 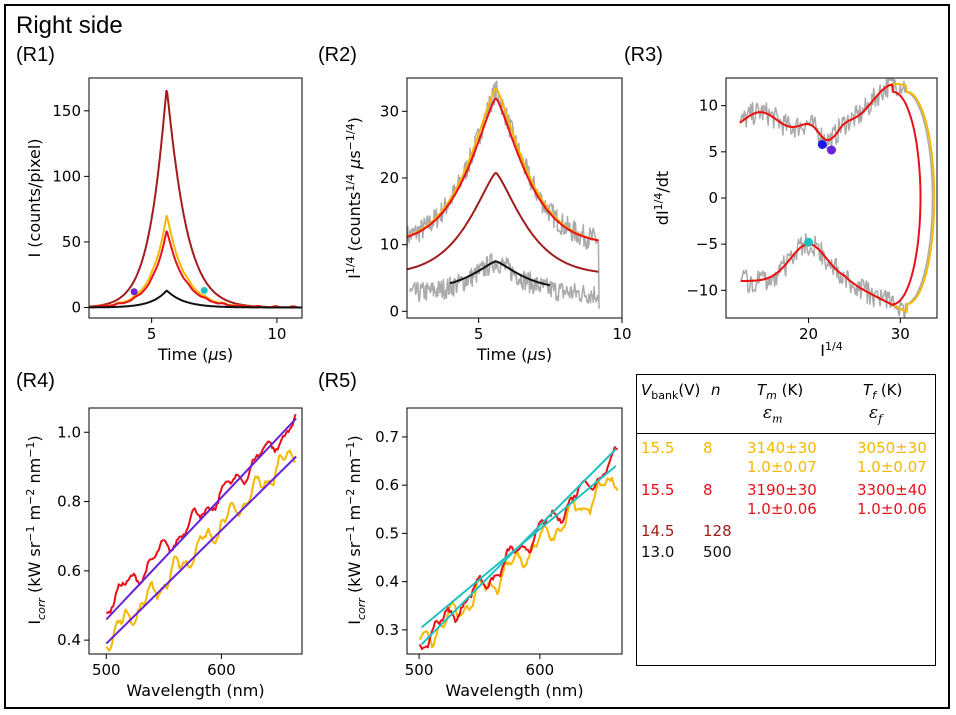 I want to click on col-header-em: εm, so click(x=773, y=414).